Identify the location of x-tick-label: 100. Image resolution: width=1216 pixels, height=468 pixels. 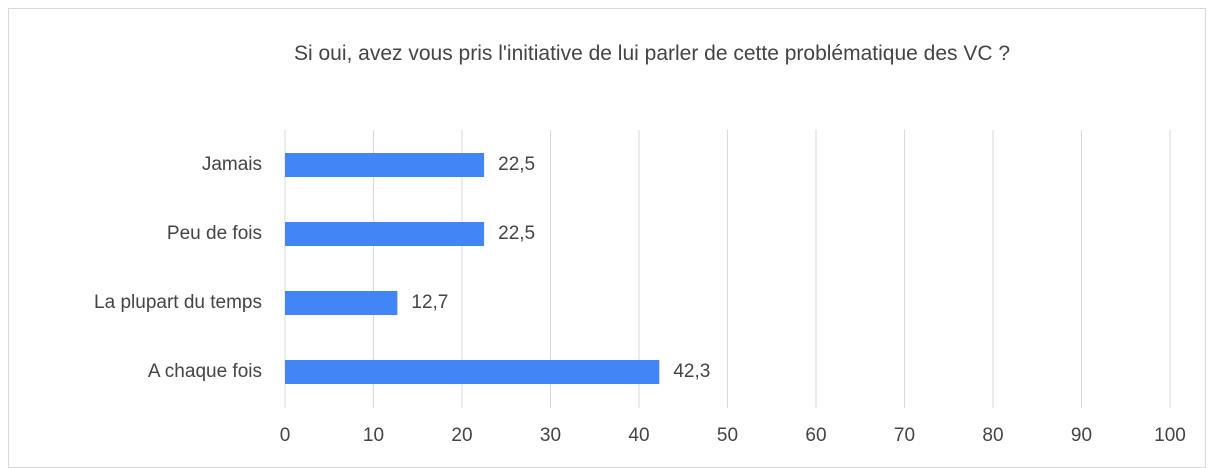
(1170, 435).